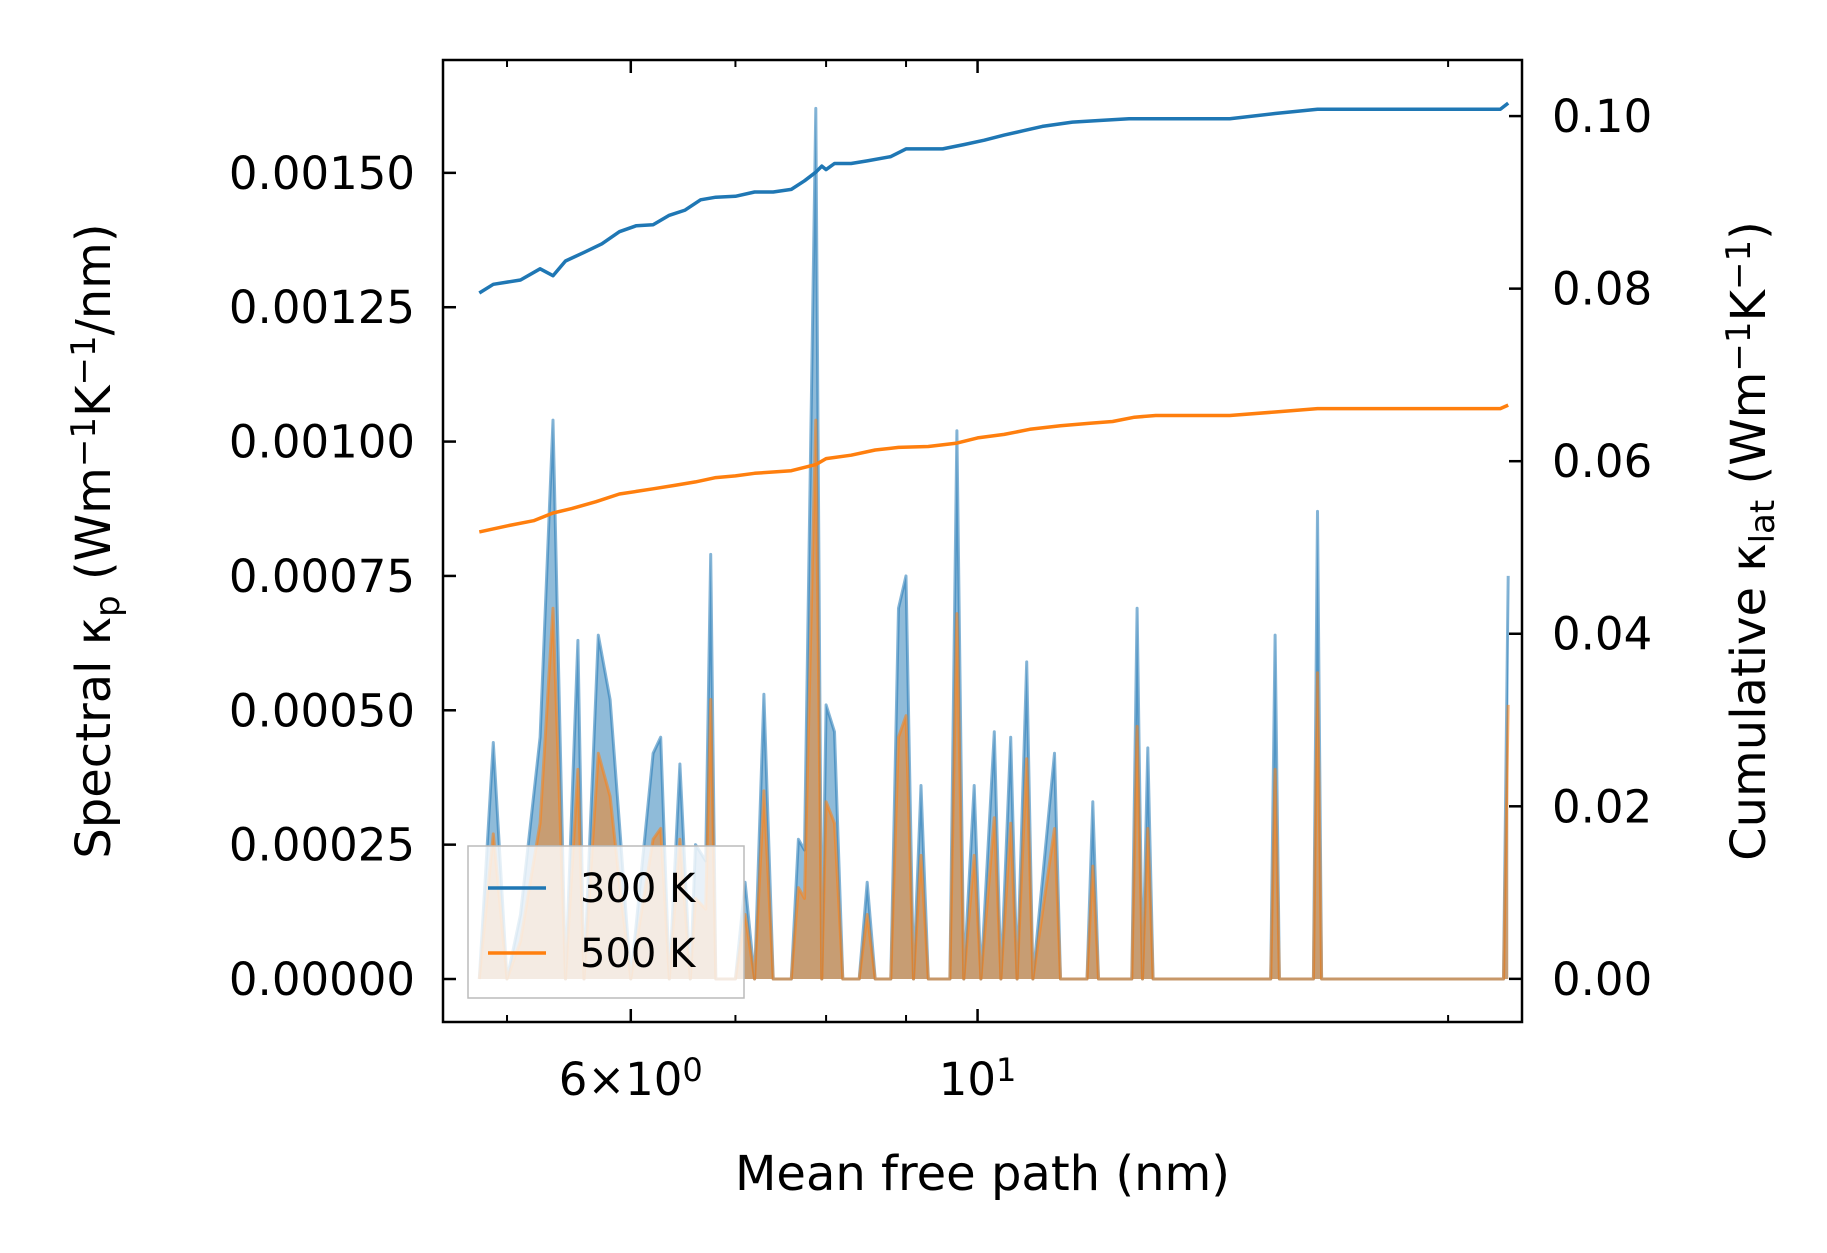  Describe the element at coordinates (982, 1174) in the screenshot. I see `x-axis-label: Mean free path (nm)` at that location.